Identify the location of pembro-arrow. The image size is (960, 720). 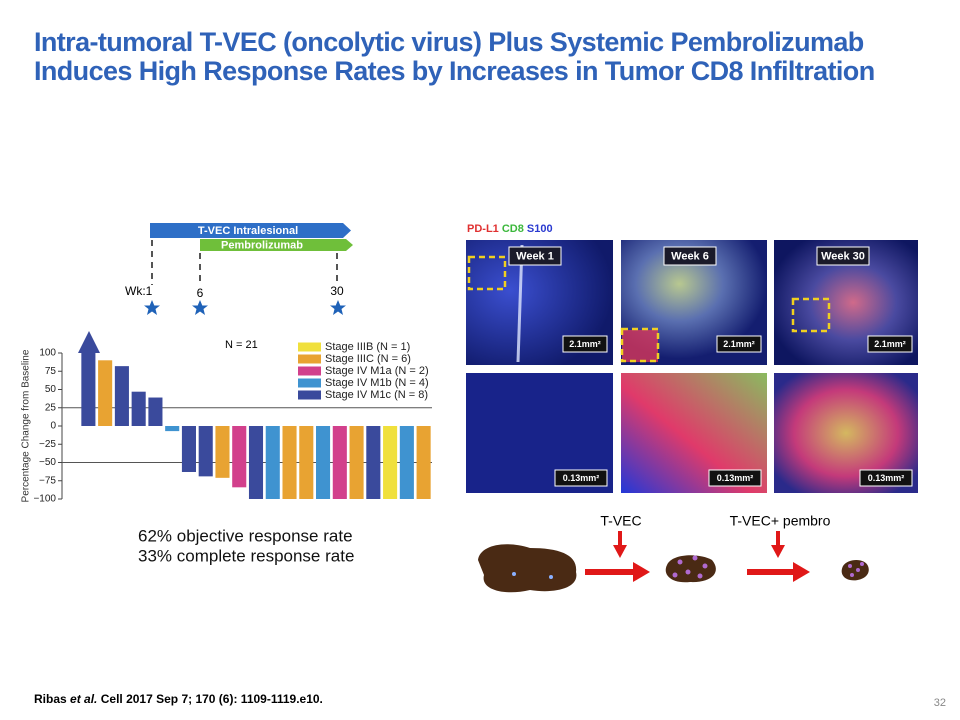
(276, 245).